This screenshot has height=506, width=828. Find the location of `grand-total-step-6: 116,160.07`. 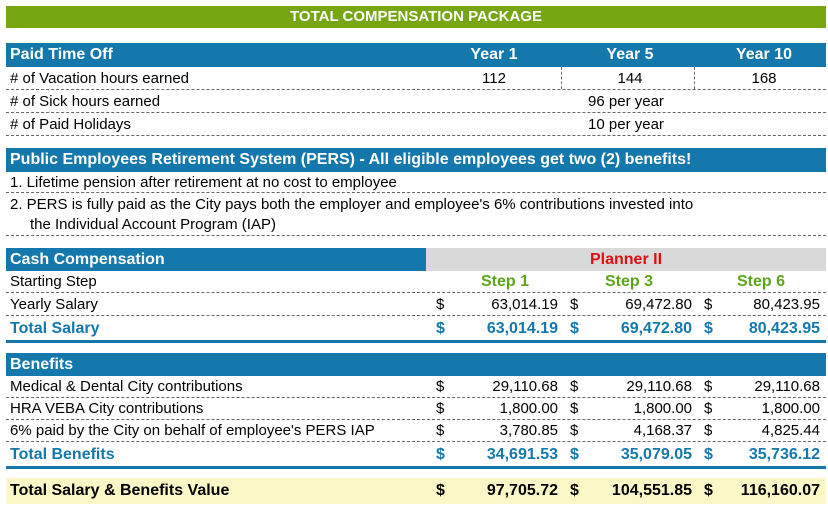

grand-total-step-6: 116,160.07 is located at coordinates (780, 490).